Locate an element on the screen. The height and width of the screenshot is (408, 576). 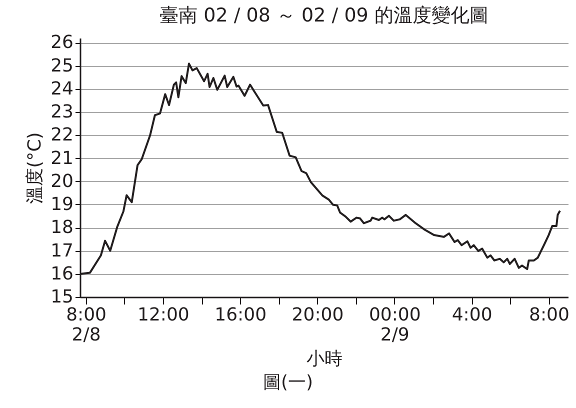
y-tick-label: 18 is located at coordinates (62, 227).